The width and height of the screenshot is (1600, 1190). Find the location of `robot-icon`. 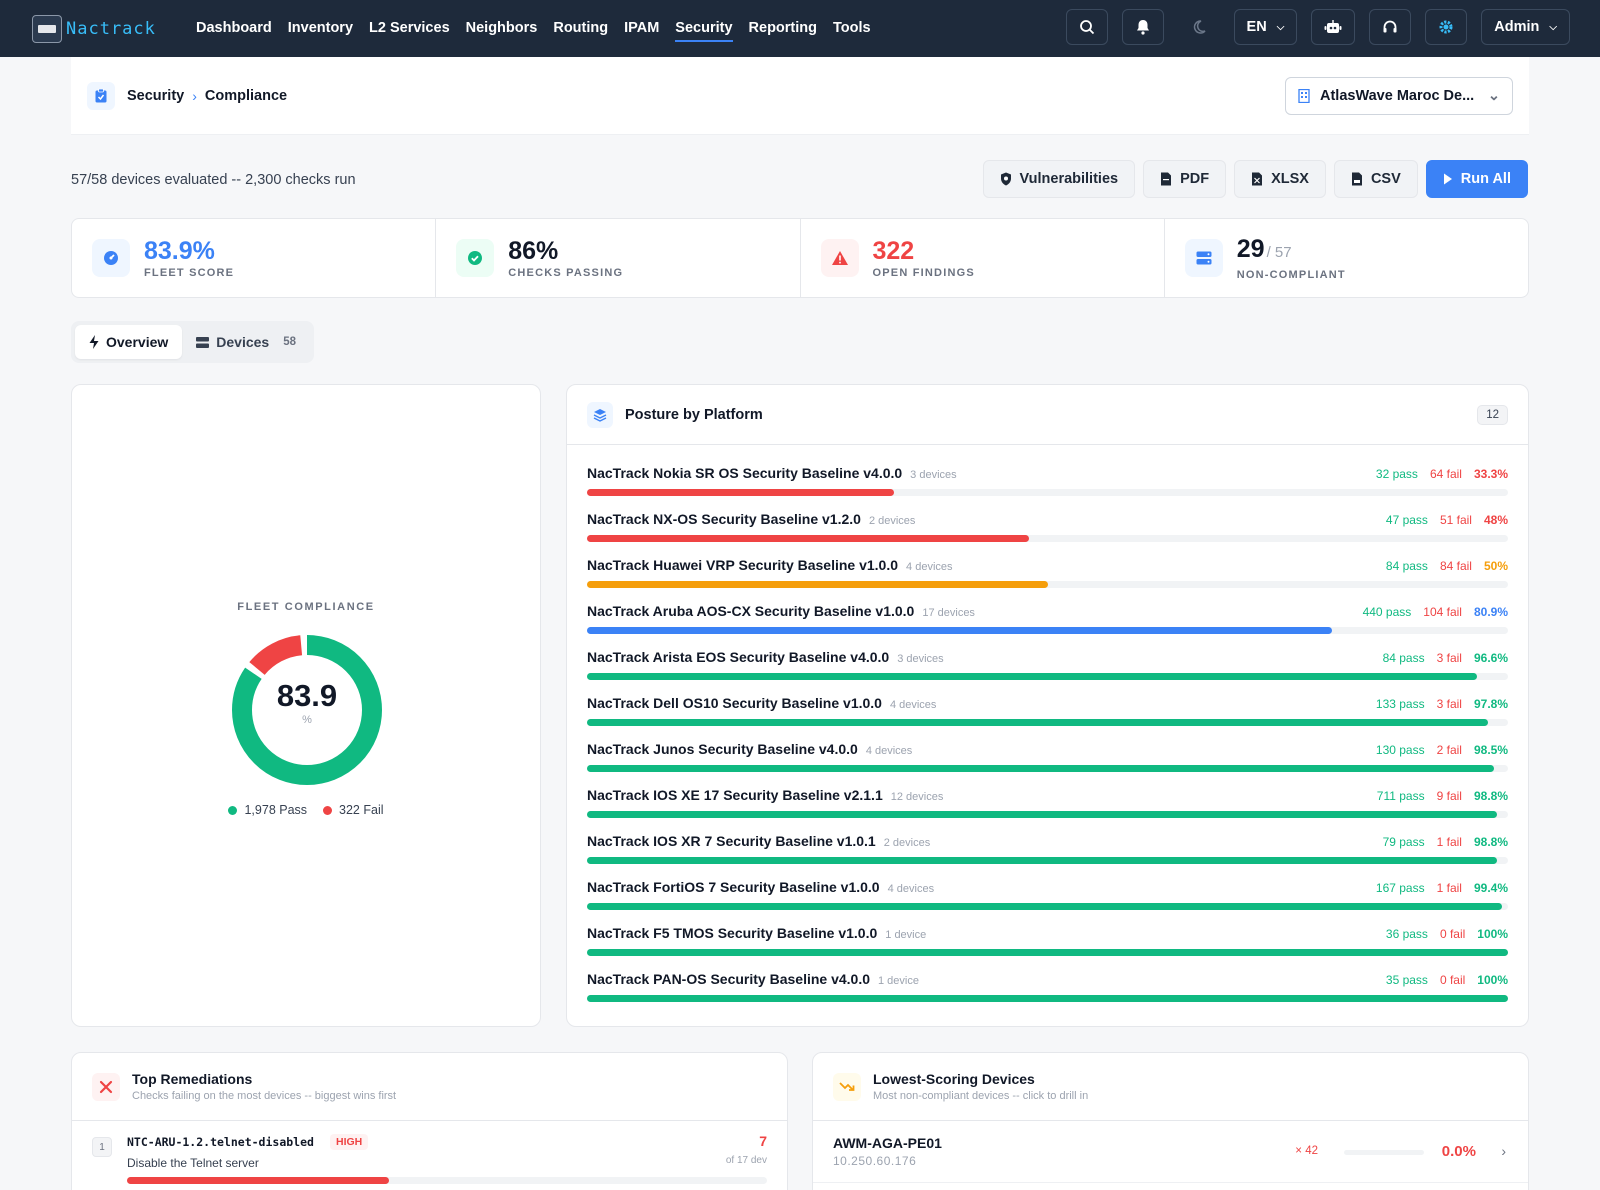

robot-icon is located at coordinates (1333, 26).